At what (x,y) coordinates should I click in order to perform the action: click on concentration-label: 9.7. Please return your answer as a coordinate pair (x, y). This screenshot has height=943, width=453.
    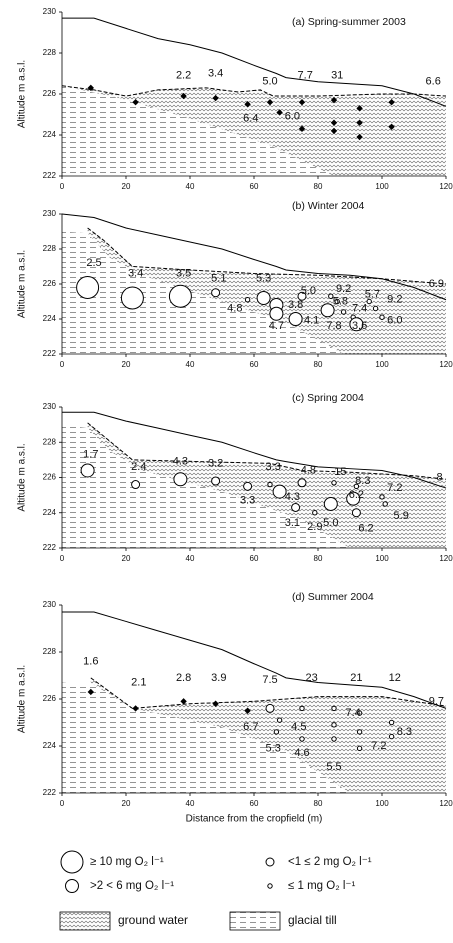
    Looking at the image, I should click on (436, 701).